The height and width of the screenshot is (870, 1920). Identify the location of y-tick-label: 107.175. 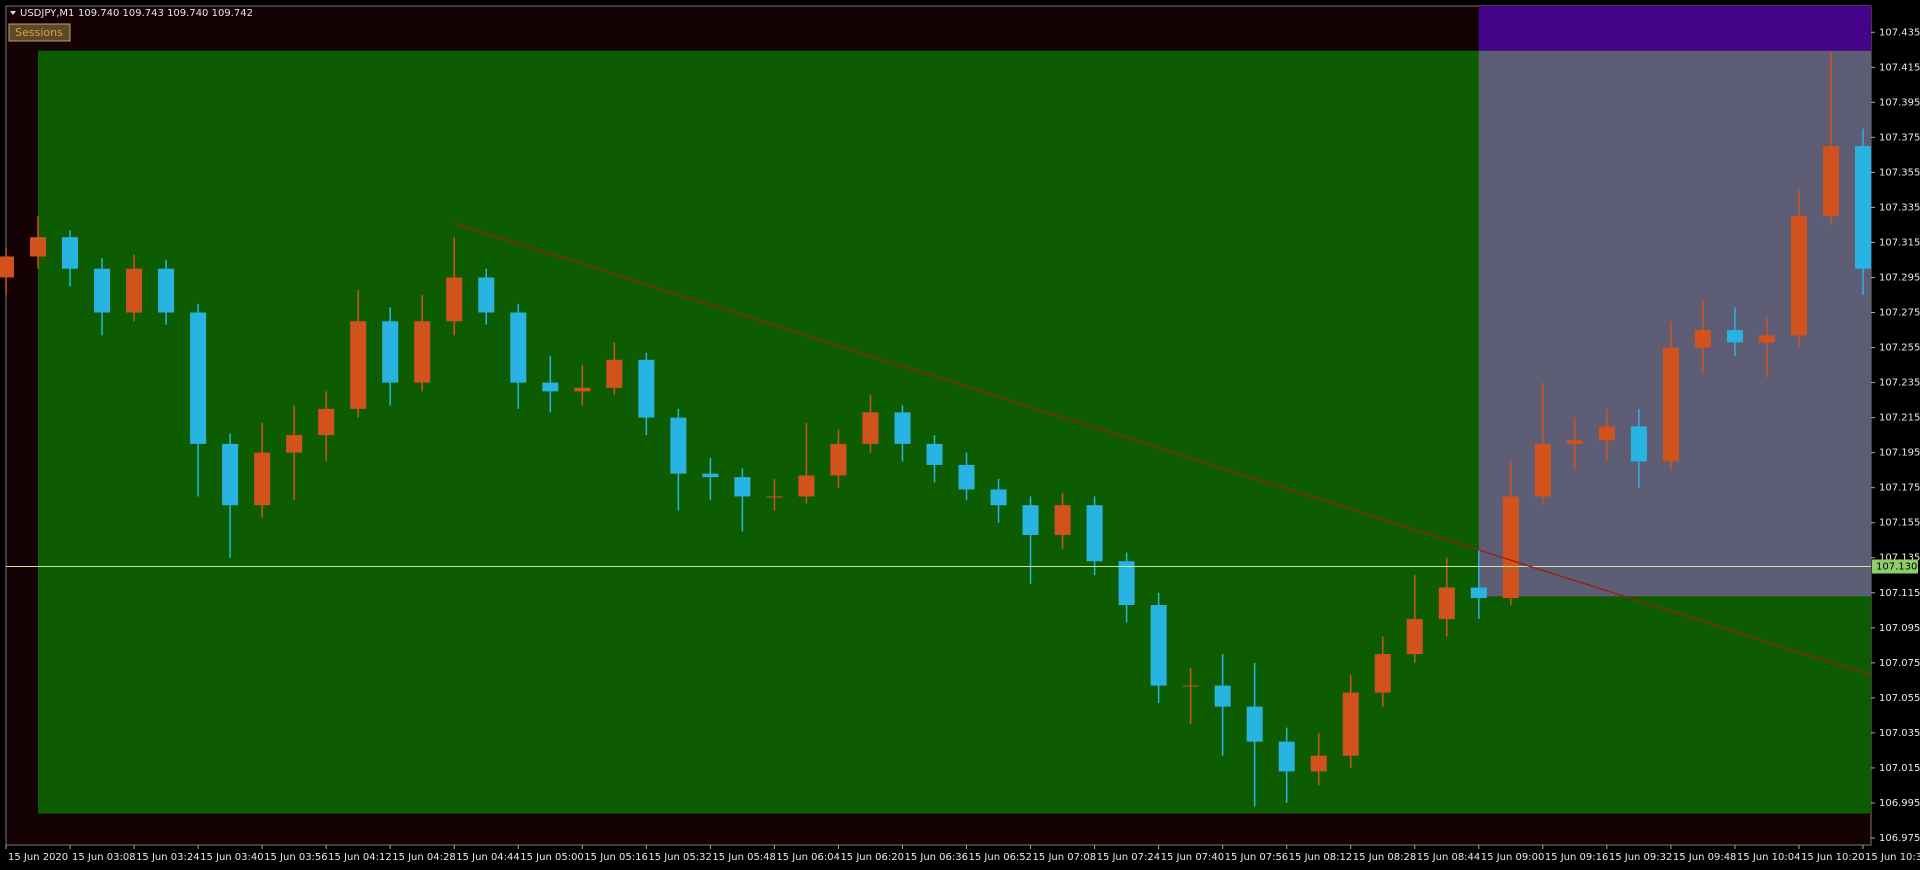
(1899, 488).